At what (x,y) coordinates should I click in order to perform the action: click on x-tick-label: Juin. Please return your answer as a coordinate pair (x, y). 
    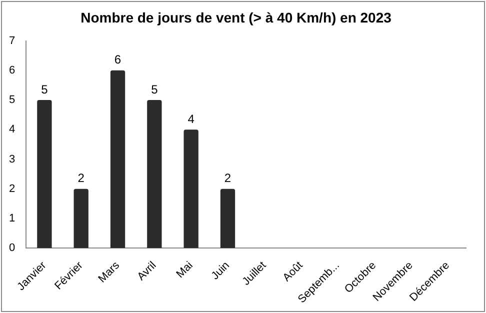
    Looking at the image, I should click on (220, 271).